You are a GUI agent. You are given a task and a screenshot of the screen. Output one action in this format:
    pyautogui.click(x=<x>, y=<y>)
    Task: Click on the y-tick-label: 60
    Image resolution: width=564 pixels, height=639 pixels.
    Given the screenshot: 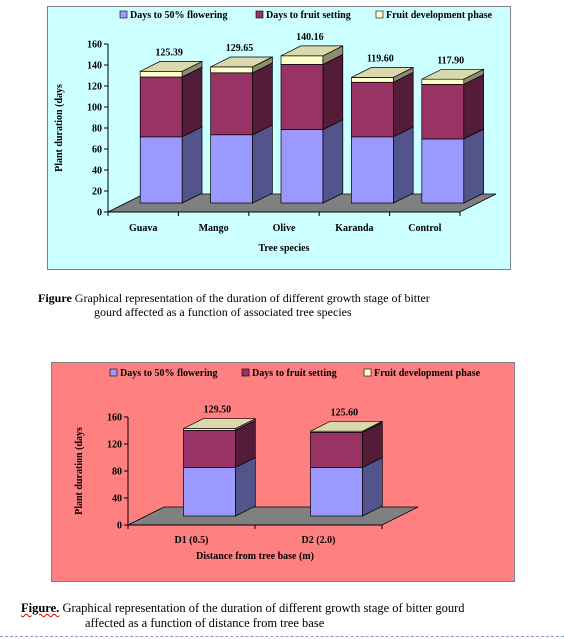 What is the action you would take?
    pyautogui.click(x=97, y=150)
    